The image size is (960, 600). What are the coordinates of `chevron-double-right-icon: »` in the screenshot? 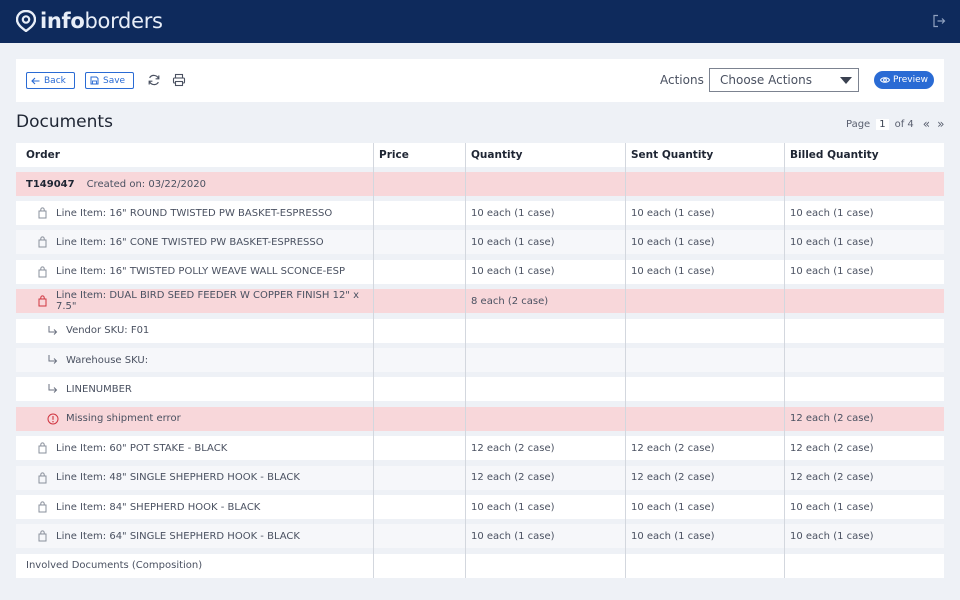 It's located at (941, 124).